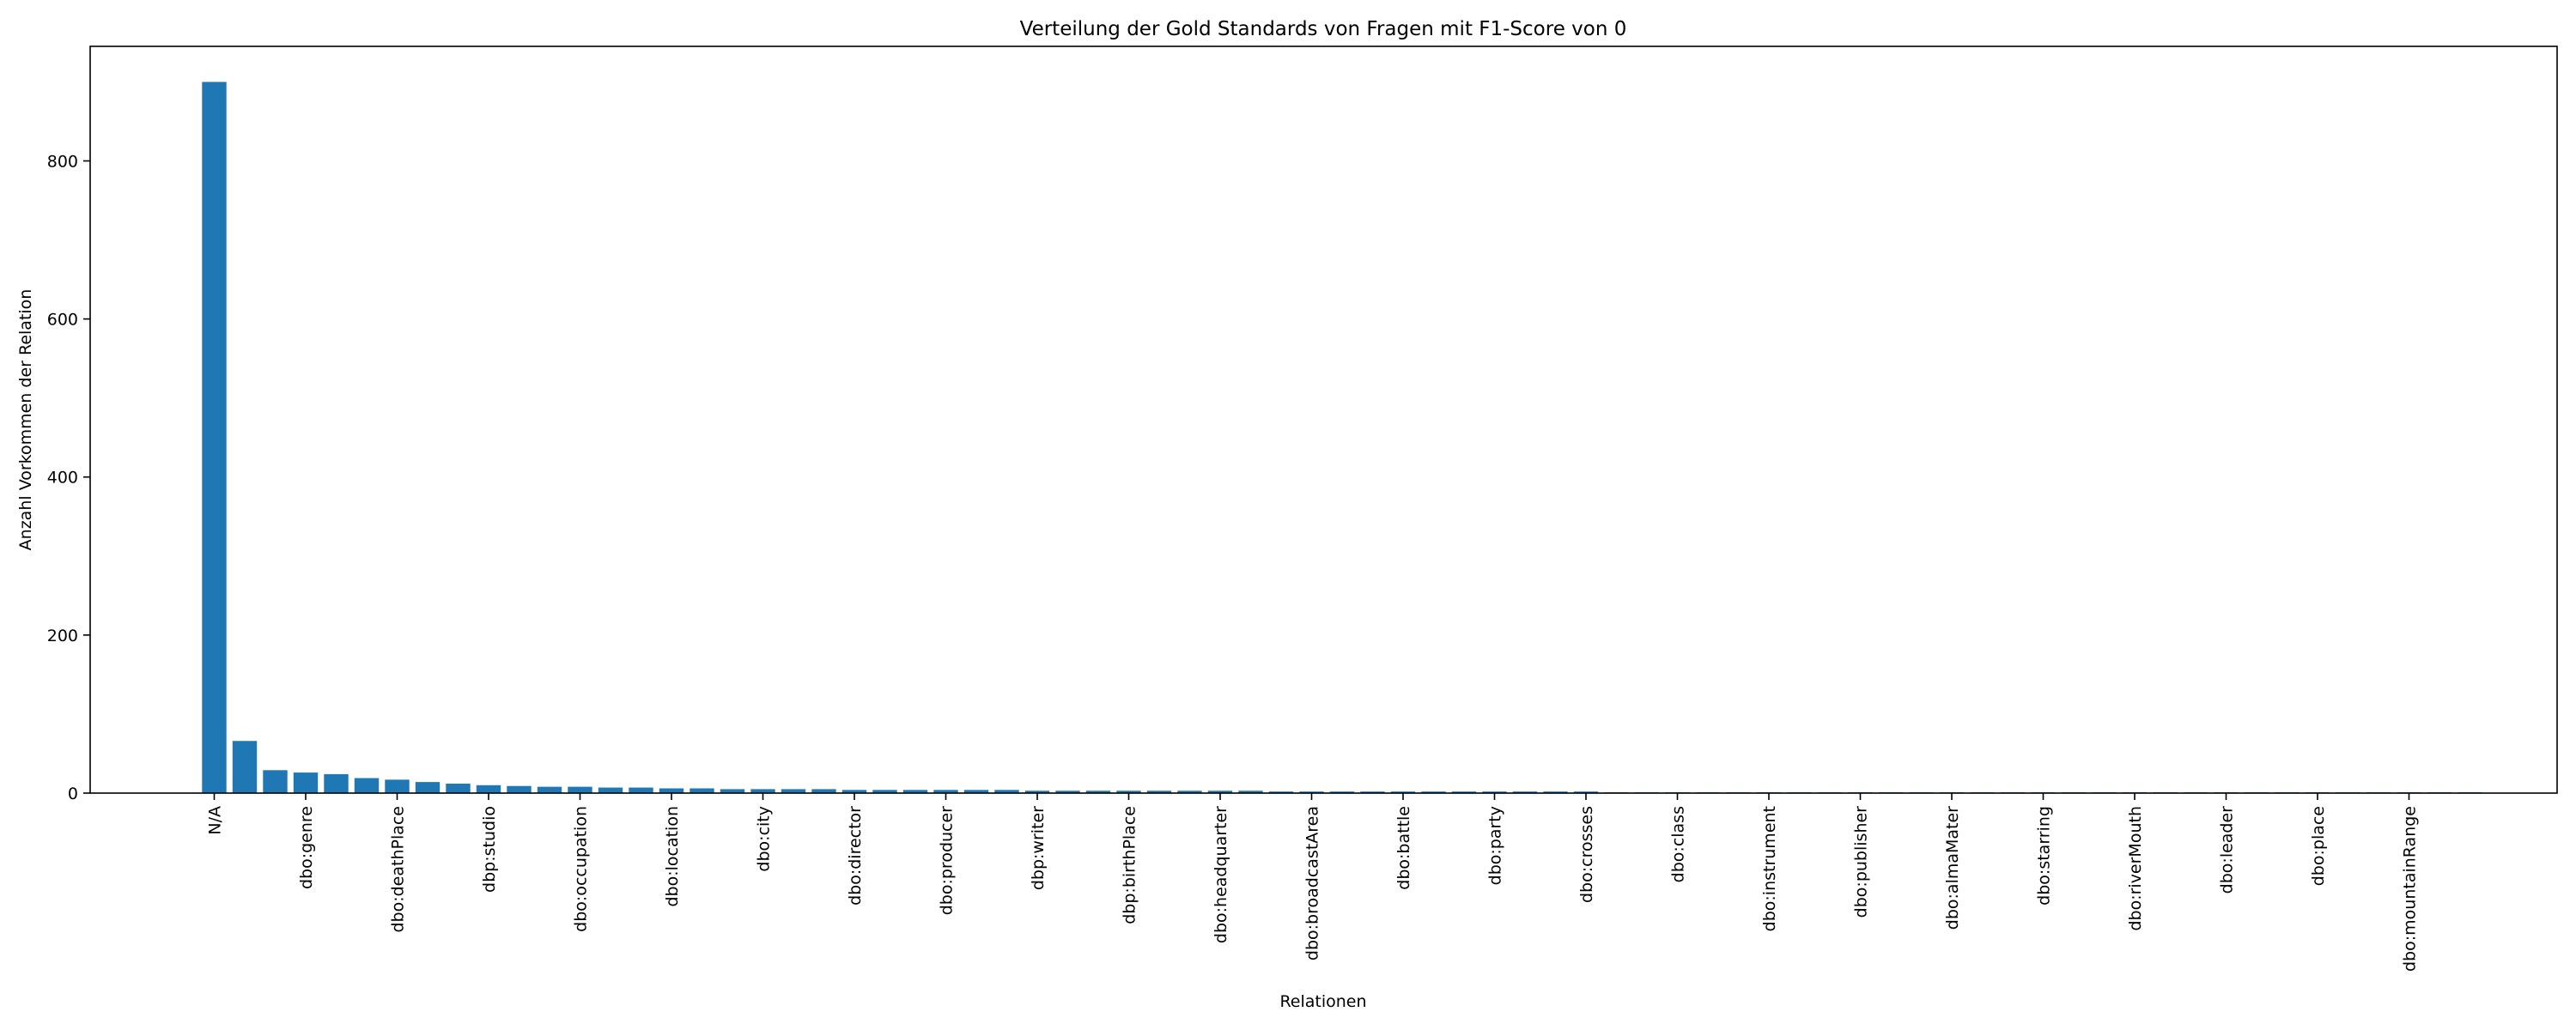 This screenshot has width=2576, height=1030. I want to click on y-axis: 0 200 400 600 800, so click(69, 477).